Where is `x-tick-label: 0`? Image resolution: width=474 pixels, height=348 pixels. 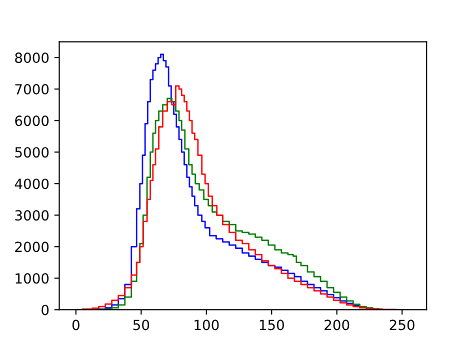
x-tick-label: 0 is located at coordinates (76, 325).